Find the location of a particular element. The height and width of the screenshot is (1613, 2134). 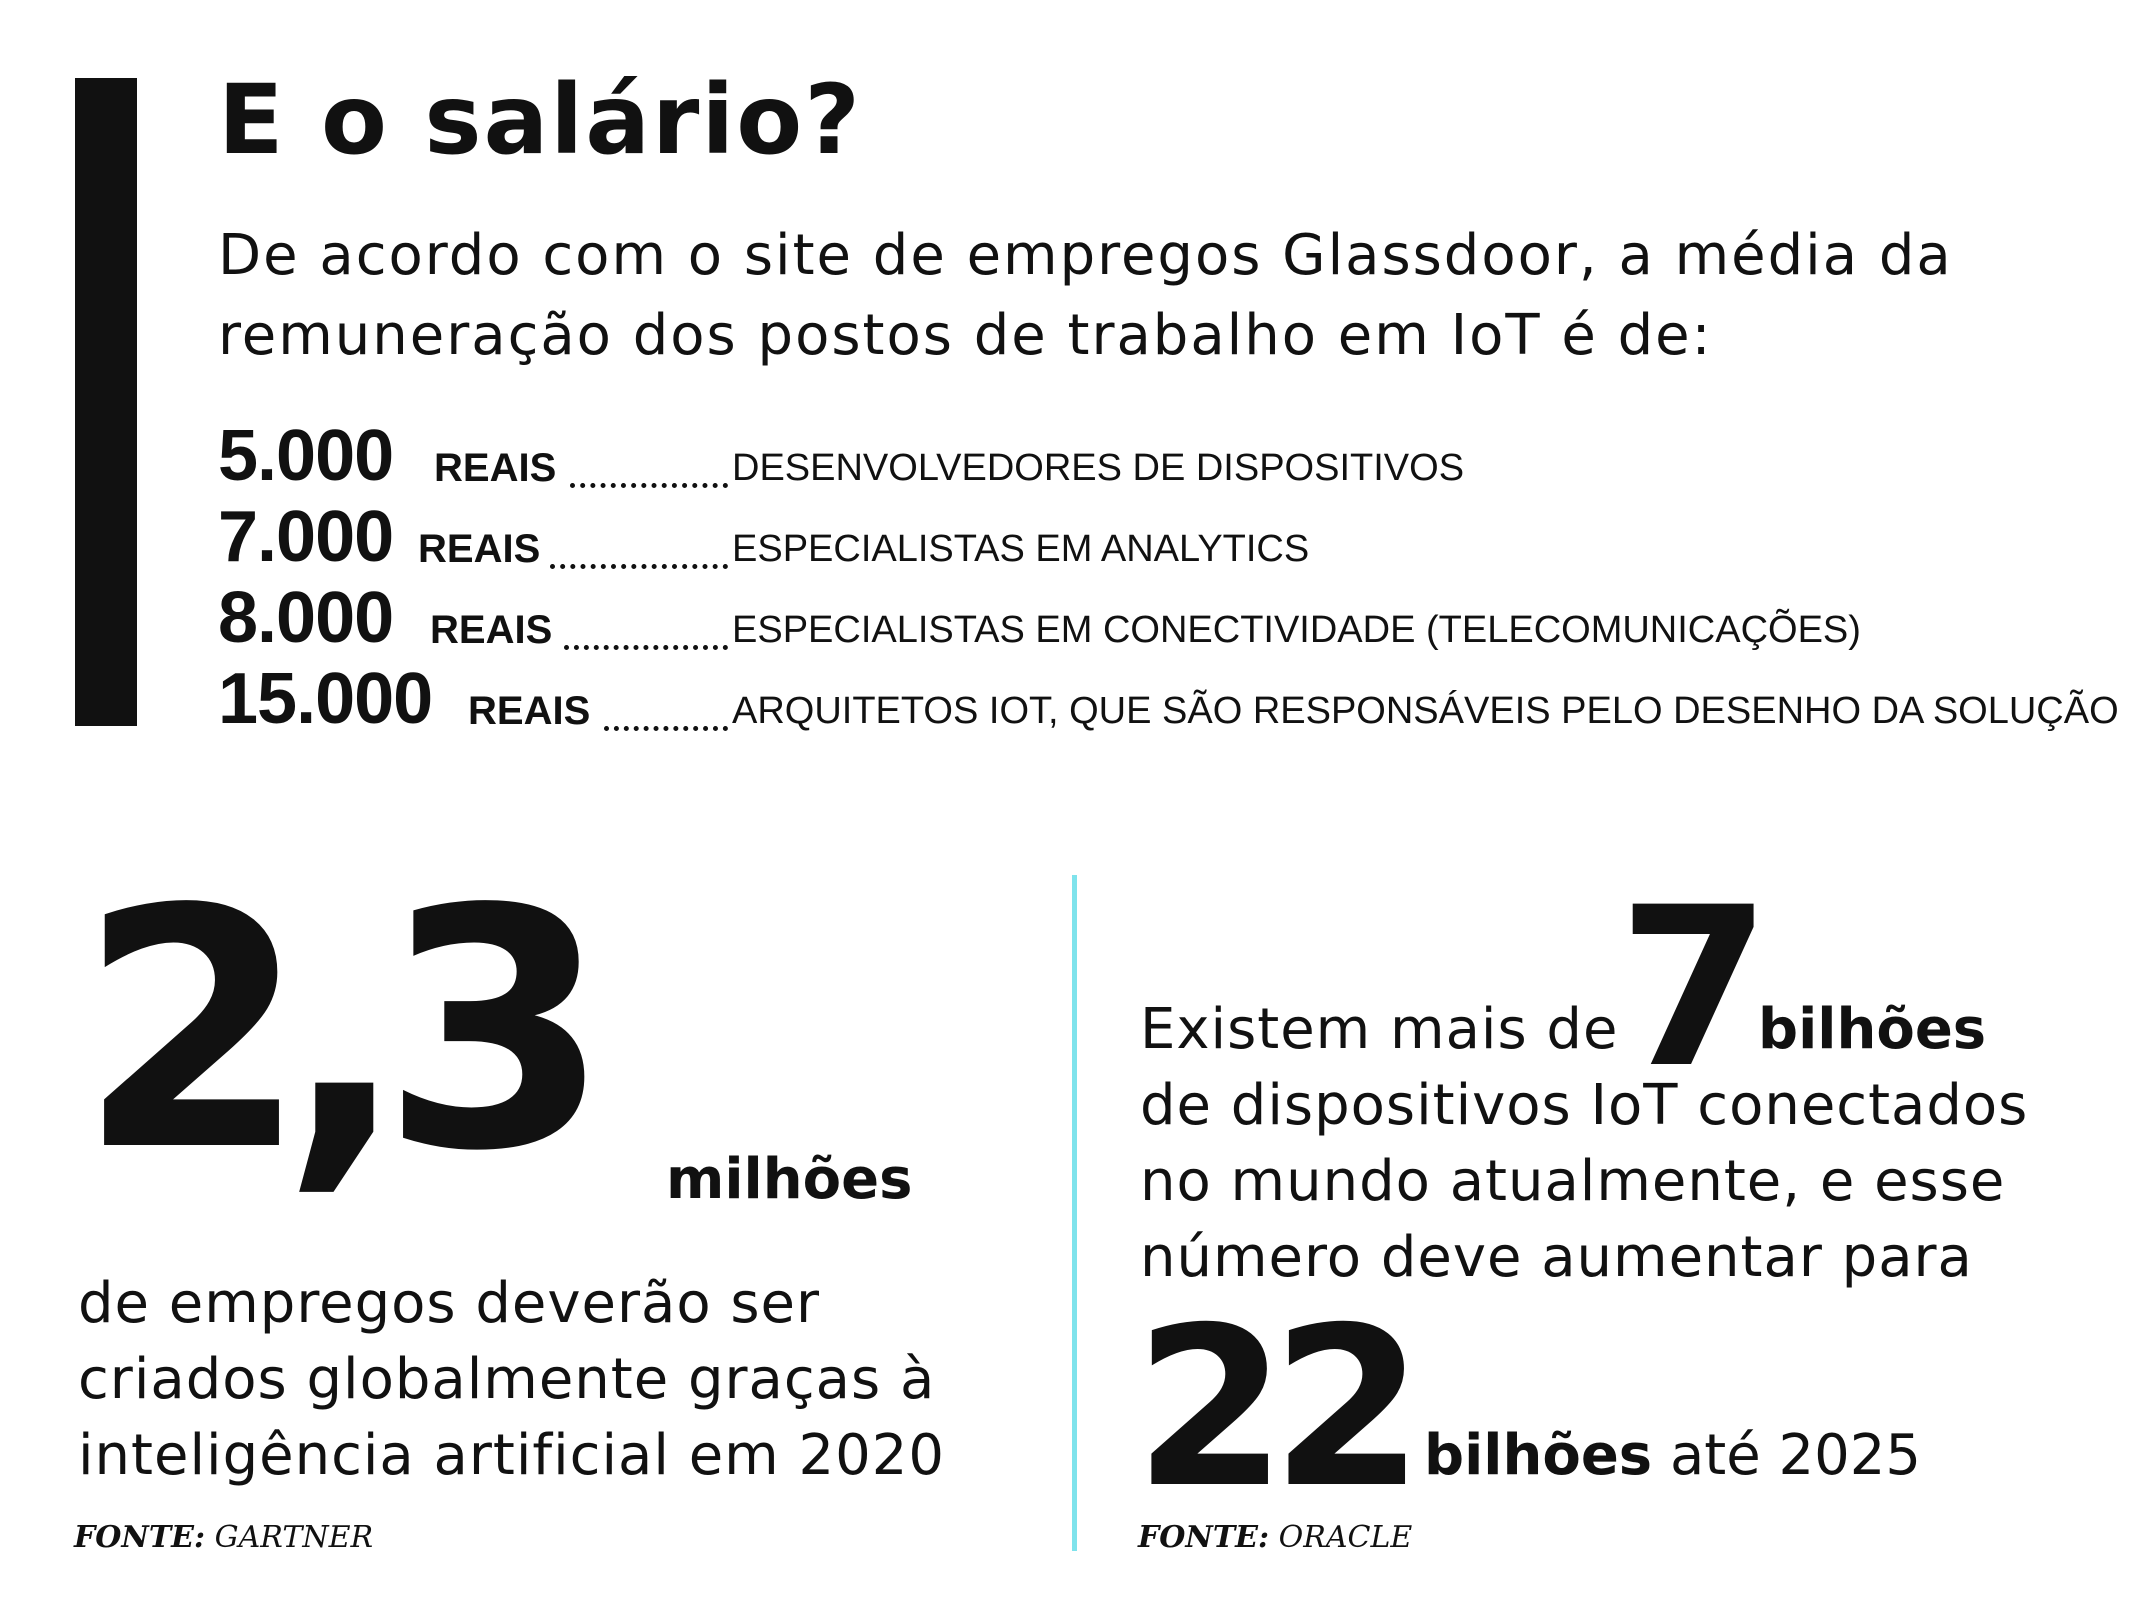

devices-stat-line: de dispositivos IoT conectados is located at coordinates (1584, 1105).